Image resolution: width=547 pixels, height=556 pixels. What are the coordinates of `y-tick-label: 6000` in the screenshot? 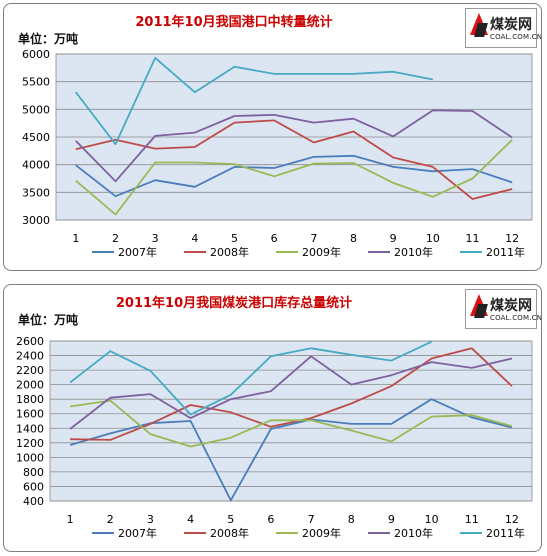 It's located at (36, 54).